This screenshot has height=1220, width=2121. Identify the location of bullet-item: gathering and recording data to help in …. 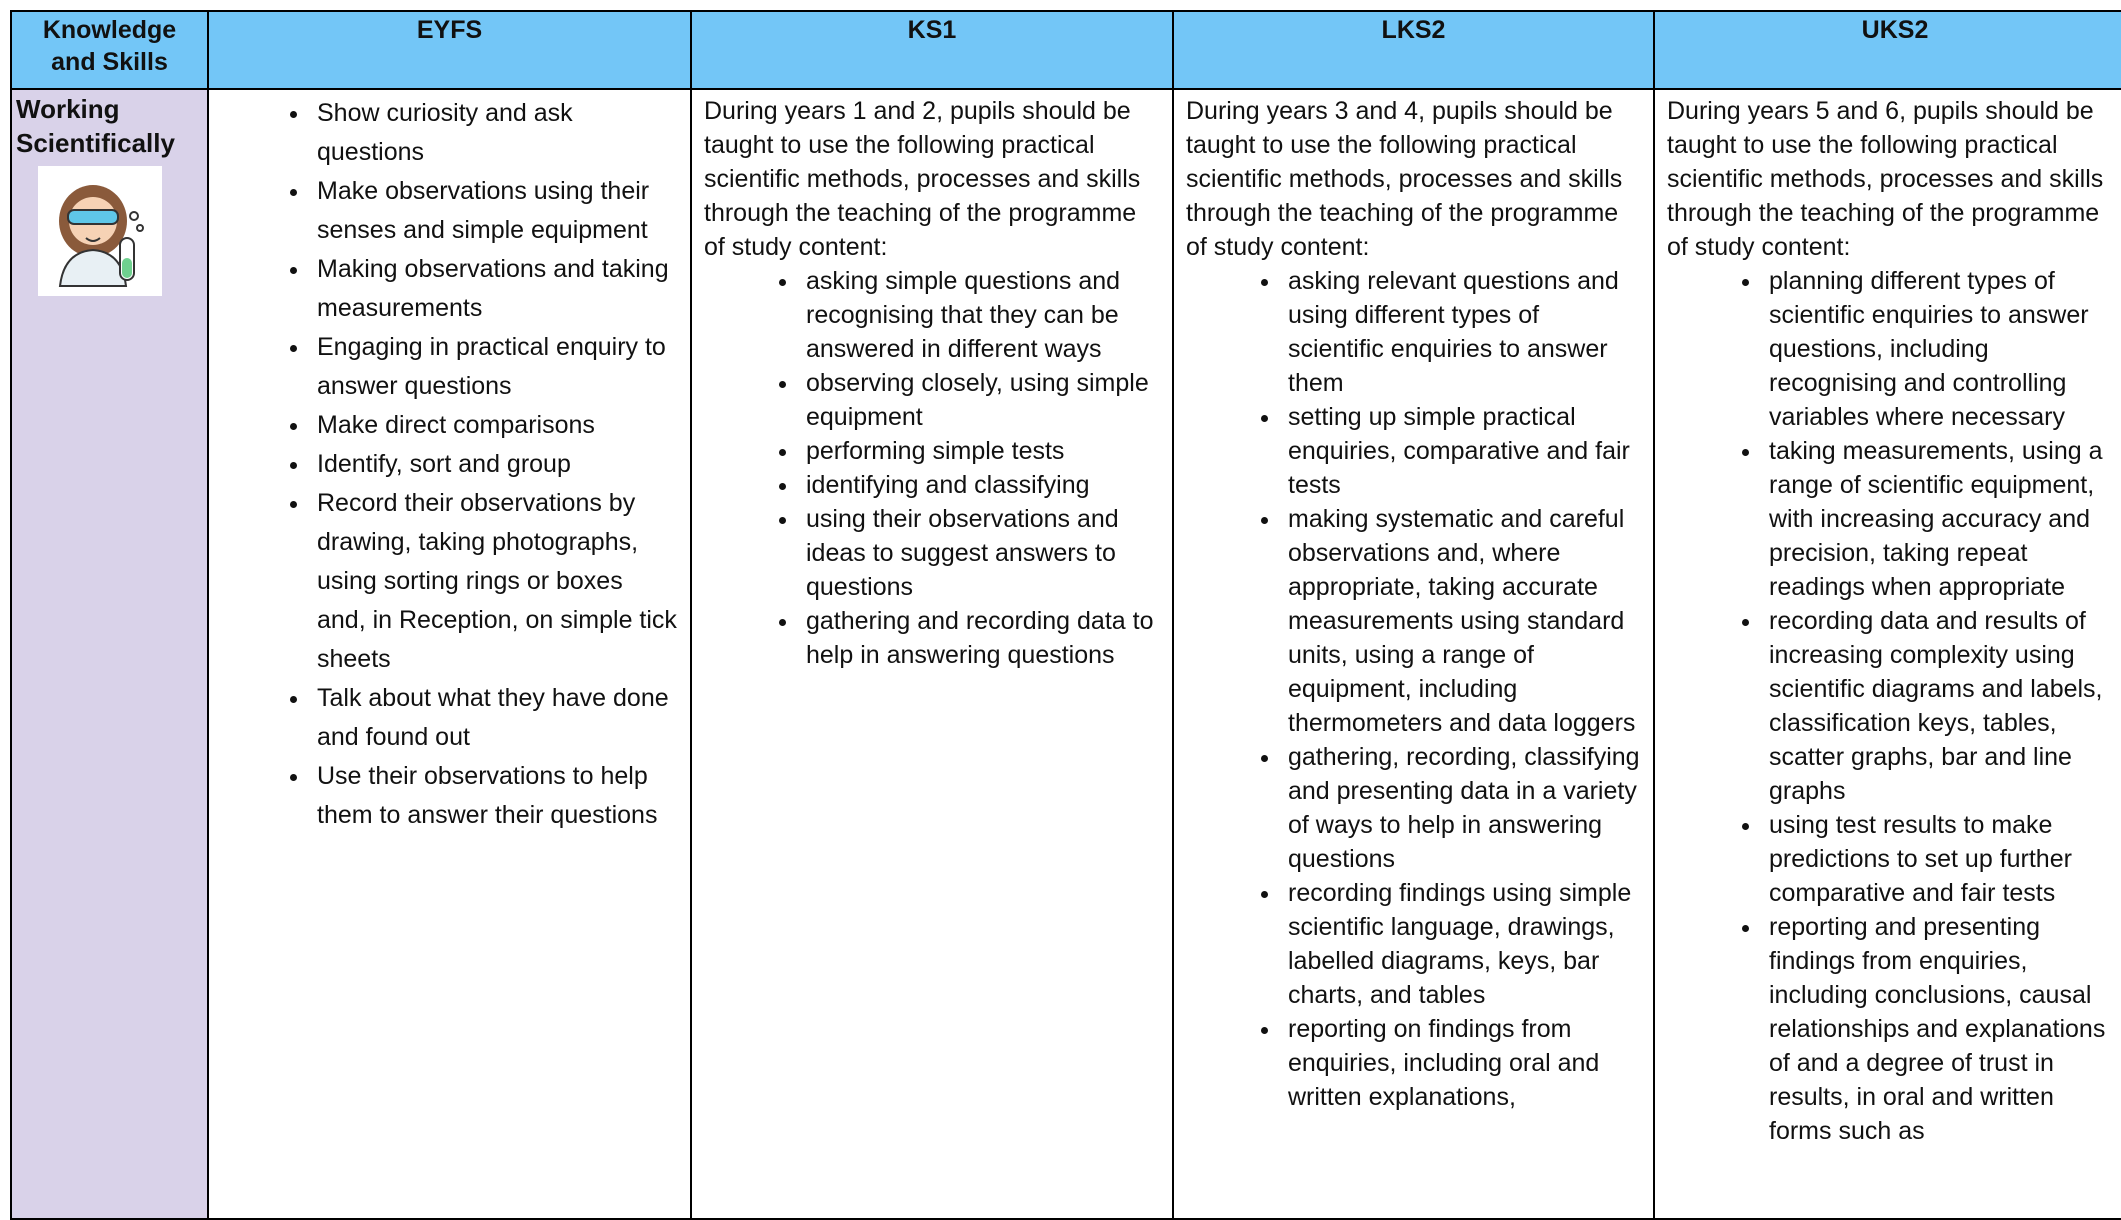
(980, 638).